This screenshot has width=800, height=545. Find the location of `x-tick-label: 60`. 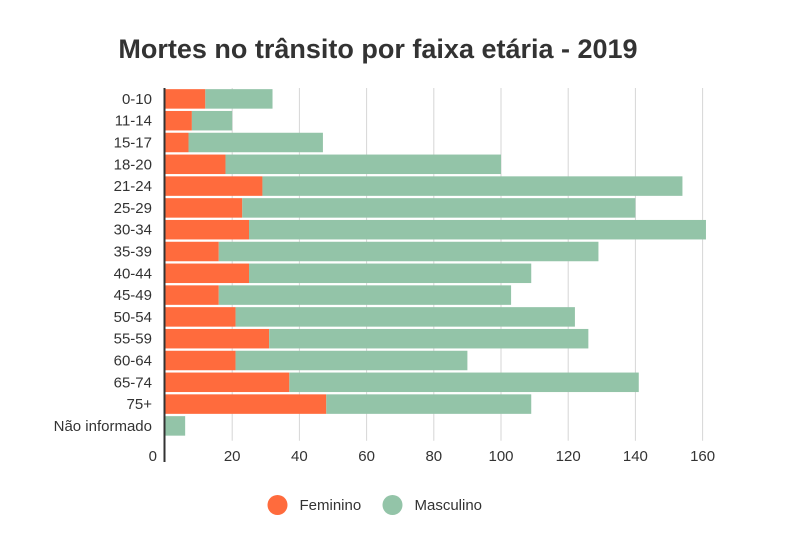

x-tick-label: 60 is located at coordinates (366, 456).